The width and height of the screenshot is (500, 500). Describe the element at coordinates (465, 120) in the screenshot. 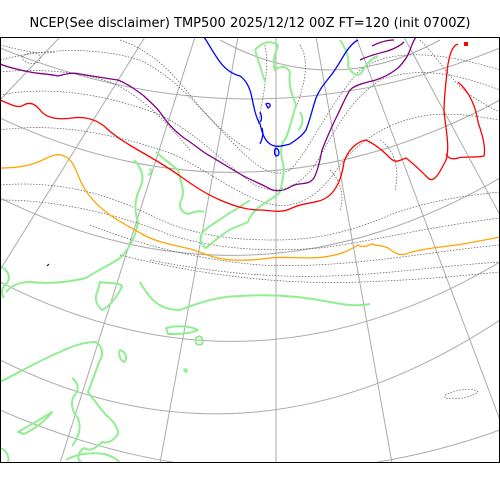

I see `isotherm-red` at that location.